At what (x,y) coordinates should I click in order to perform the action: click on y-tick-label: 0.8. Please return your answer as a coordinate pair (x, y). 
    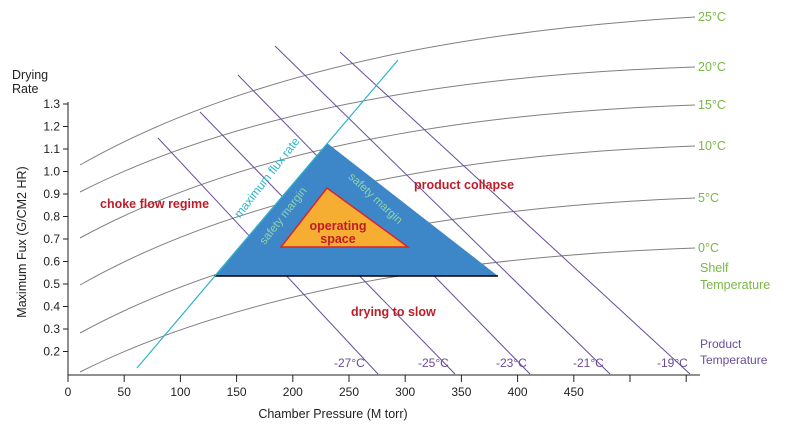
    Looking at the image, I should click on (51, 217).